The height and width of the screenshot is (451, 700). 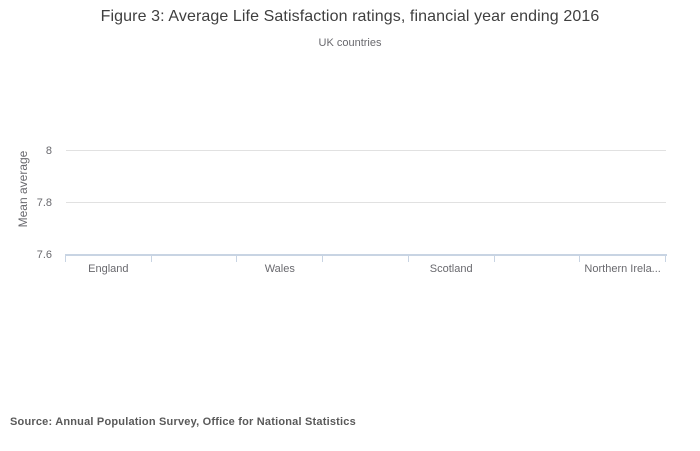 What do you see at coordinates (48, 150) in the screenshot?
I see `y-tick-label: 8` at bounding box center [48, 150].